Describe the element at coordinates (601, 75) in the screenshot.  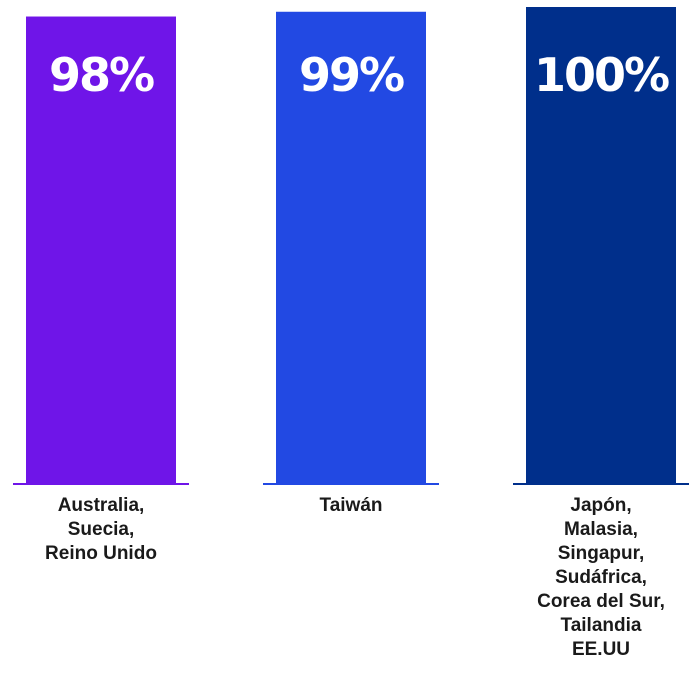
I see `value-label-3: 100%` at that location.